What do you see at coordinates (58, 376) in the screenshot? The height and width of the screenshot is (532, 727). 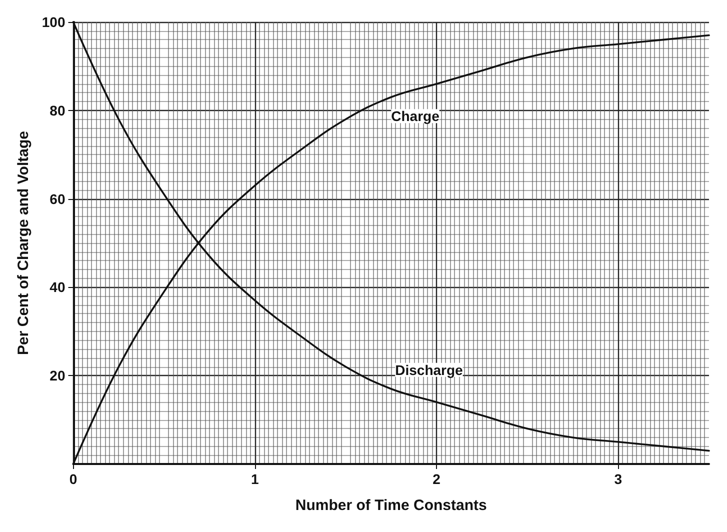 I see `y-tick-label: 20` at bounding box center [58, 376].